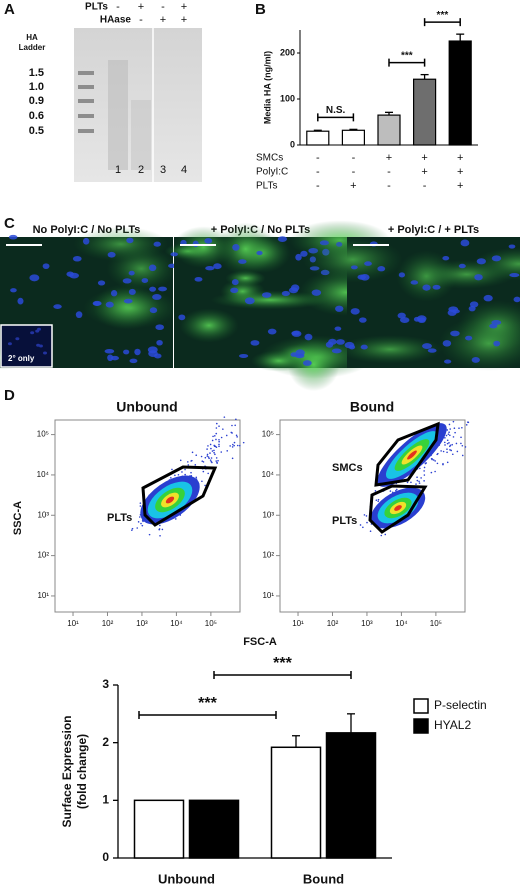 The height and width of the screenshot is (887, 520). Describe the element at coordinates (412, 455) in the screenshot. I see `event-density` at that location.